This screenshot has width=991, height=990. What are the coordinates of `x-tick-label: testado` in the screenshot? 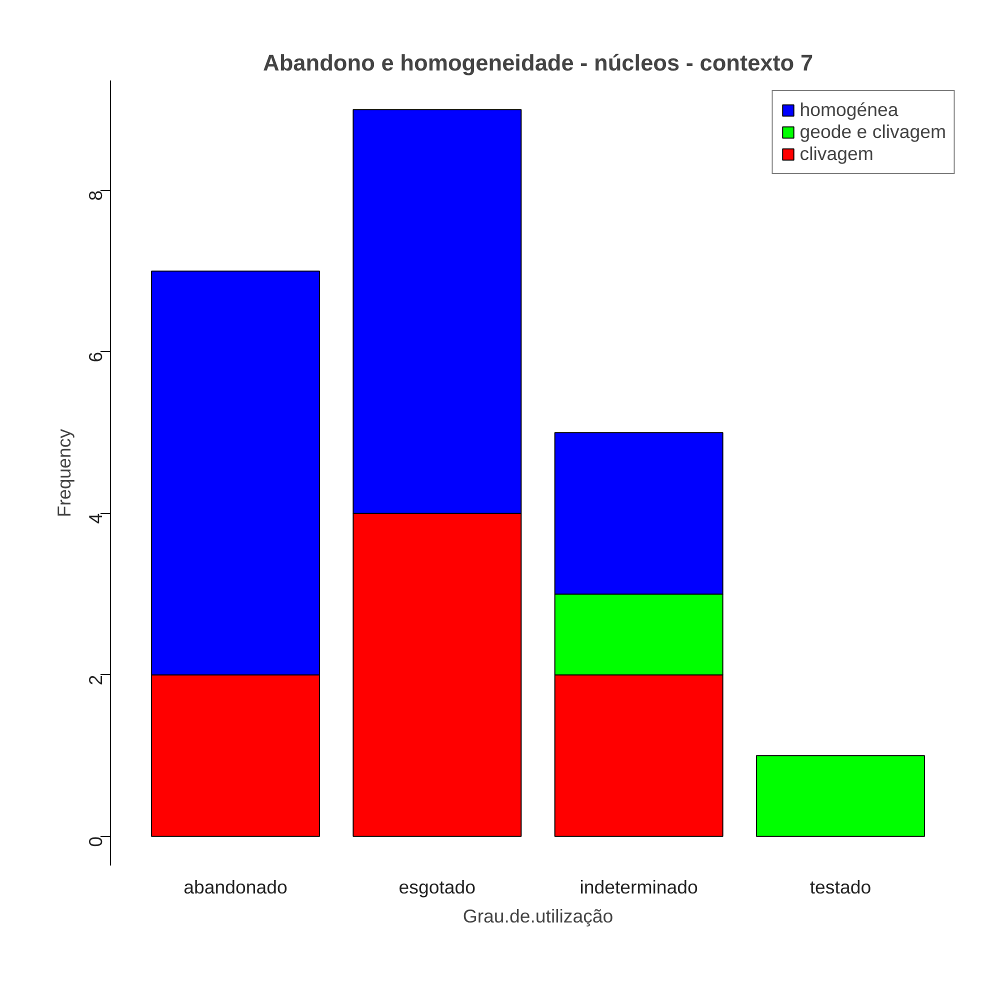 It's located at (841, 887).